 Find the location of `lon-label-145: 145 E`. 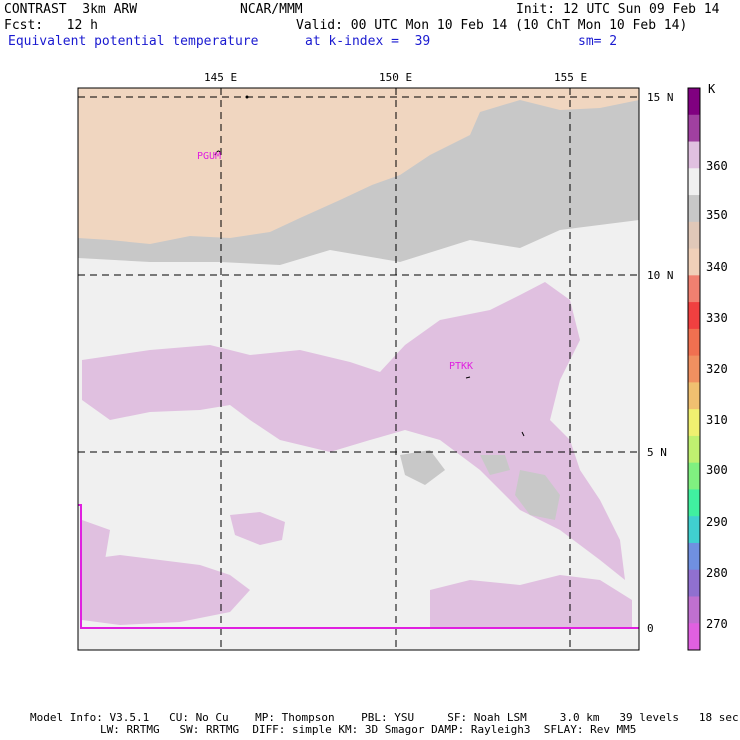

lon-label-145: 145 E is located at coordinates (221, 77).